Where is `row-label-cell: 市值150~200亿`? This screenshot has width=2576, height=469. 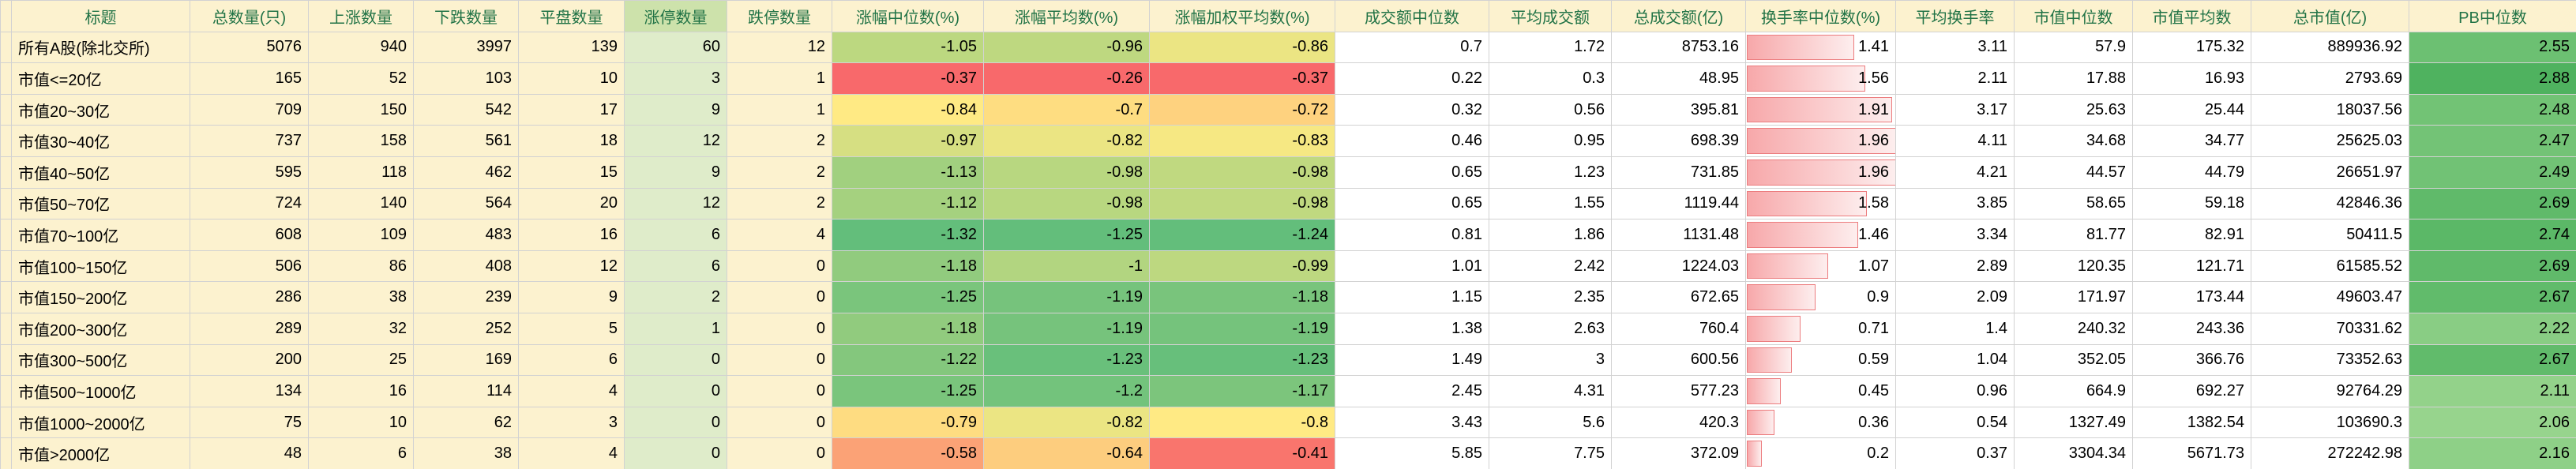 row-label-cell: 市值150~200亿 is located at coordinates (100, 297).